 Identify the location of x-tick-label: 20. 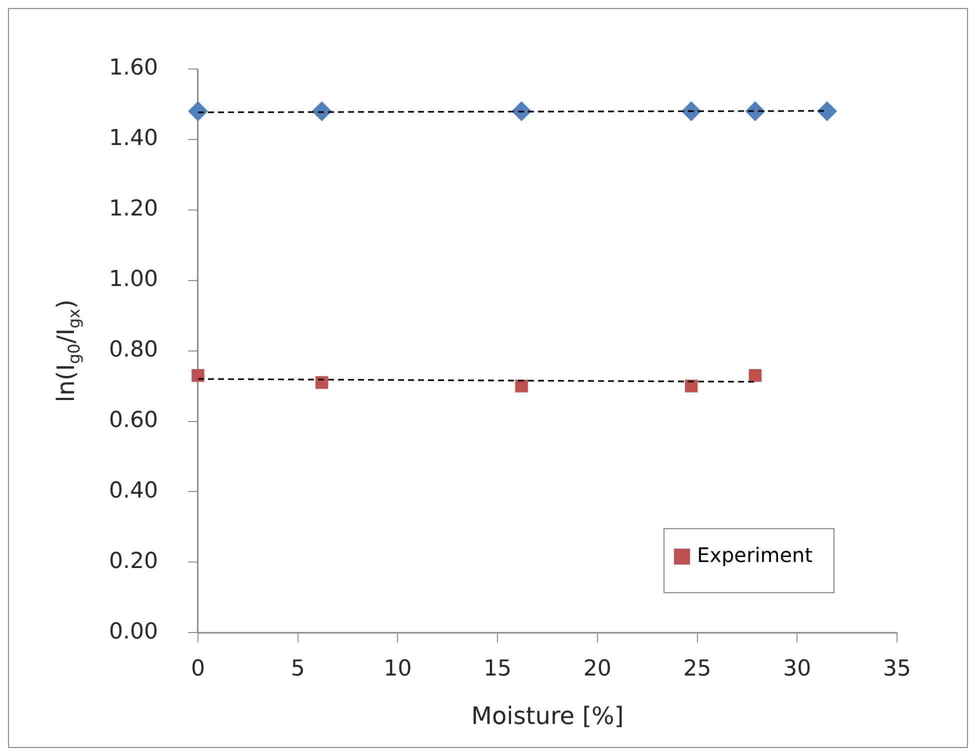
(597, 669).